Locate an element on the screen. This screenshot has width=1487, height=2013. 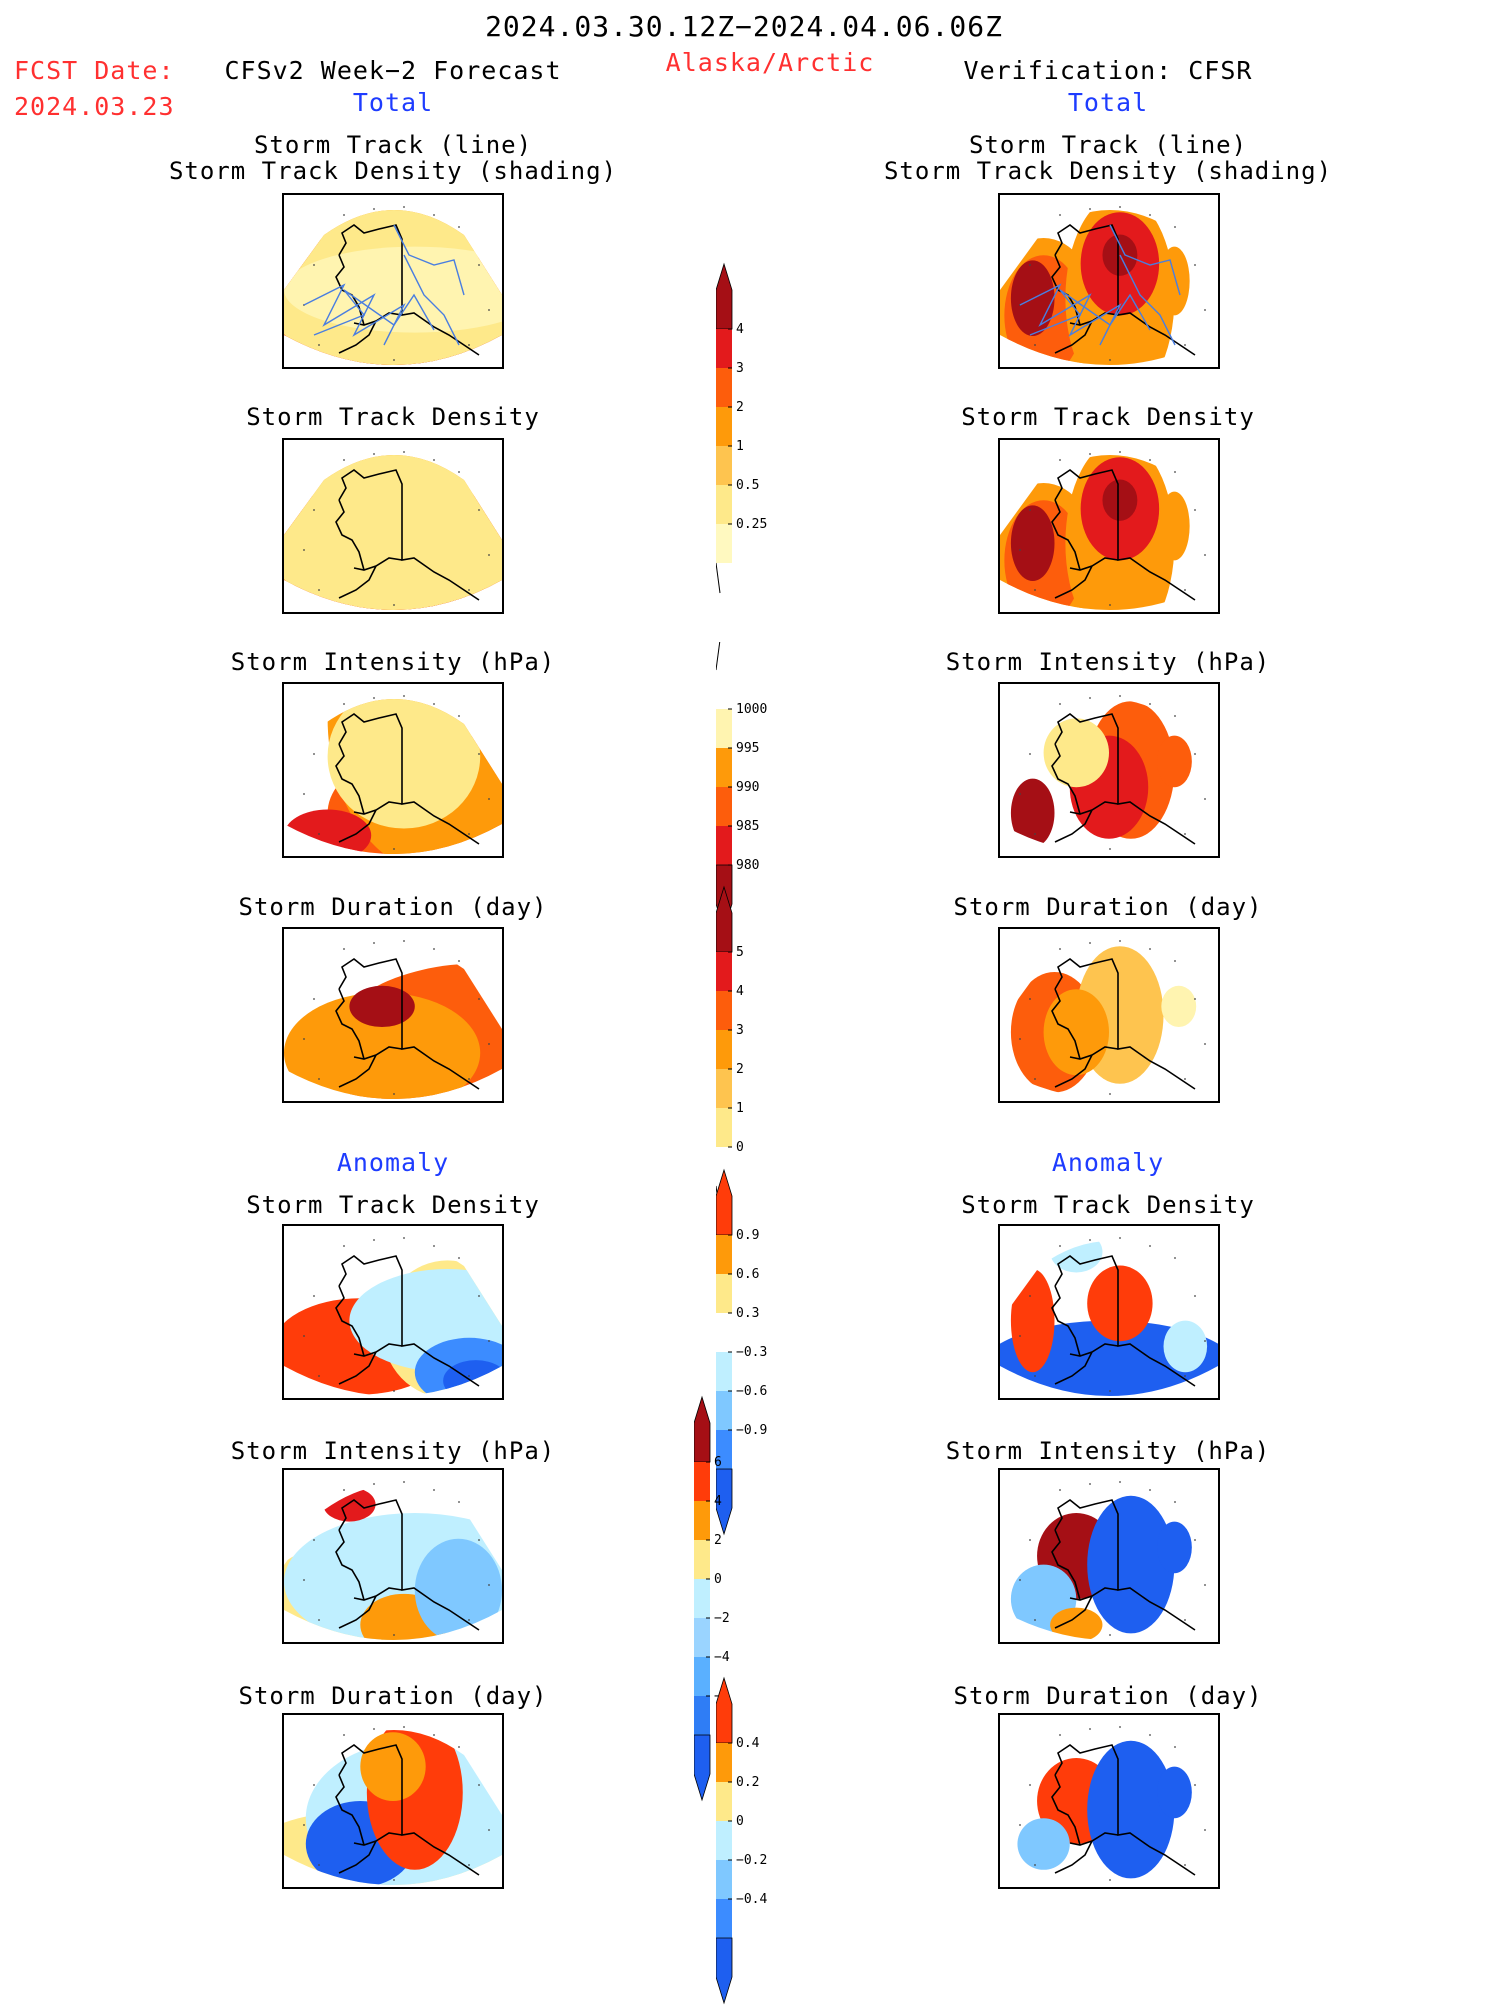
colorbar-tail is located at coordinates (718, 578).